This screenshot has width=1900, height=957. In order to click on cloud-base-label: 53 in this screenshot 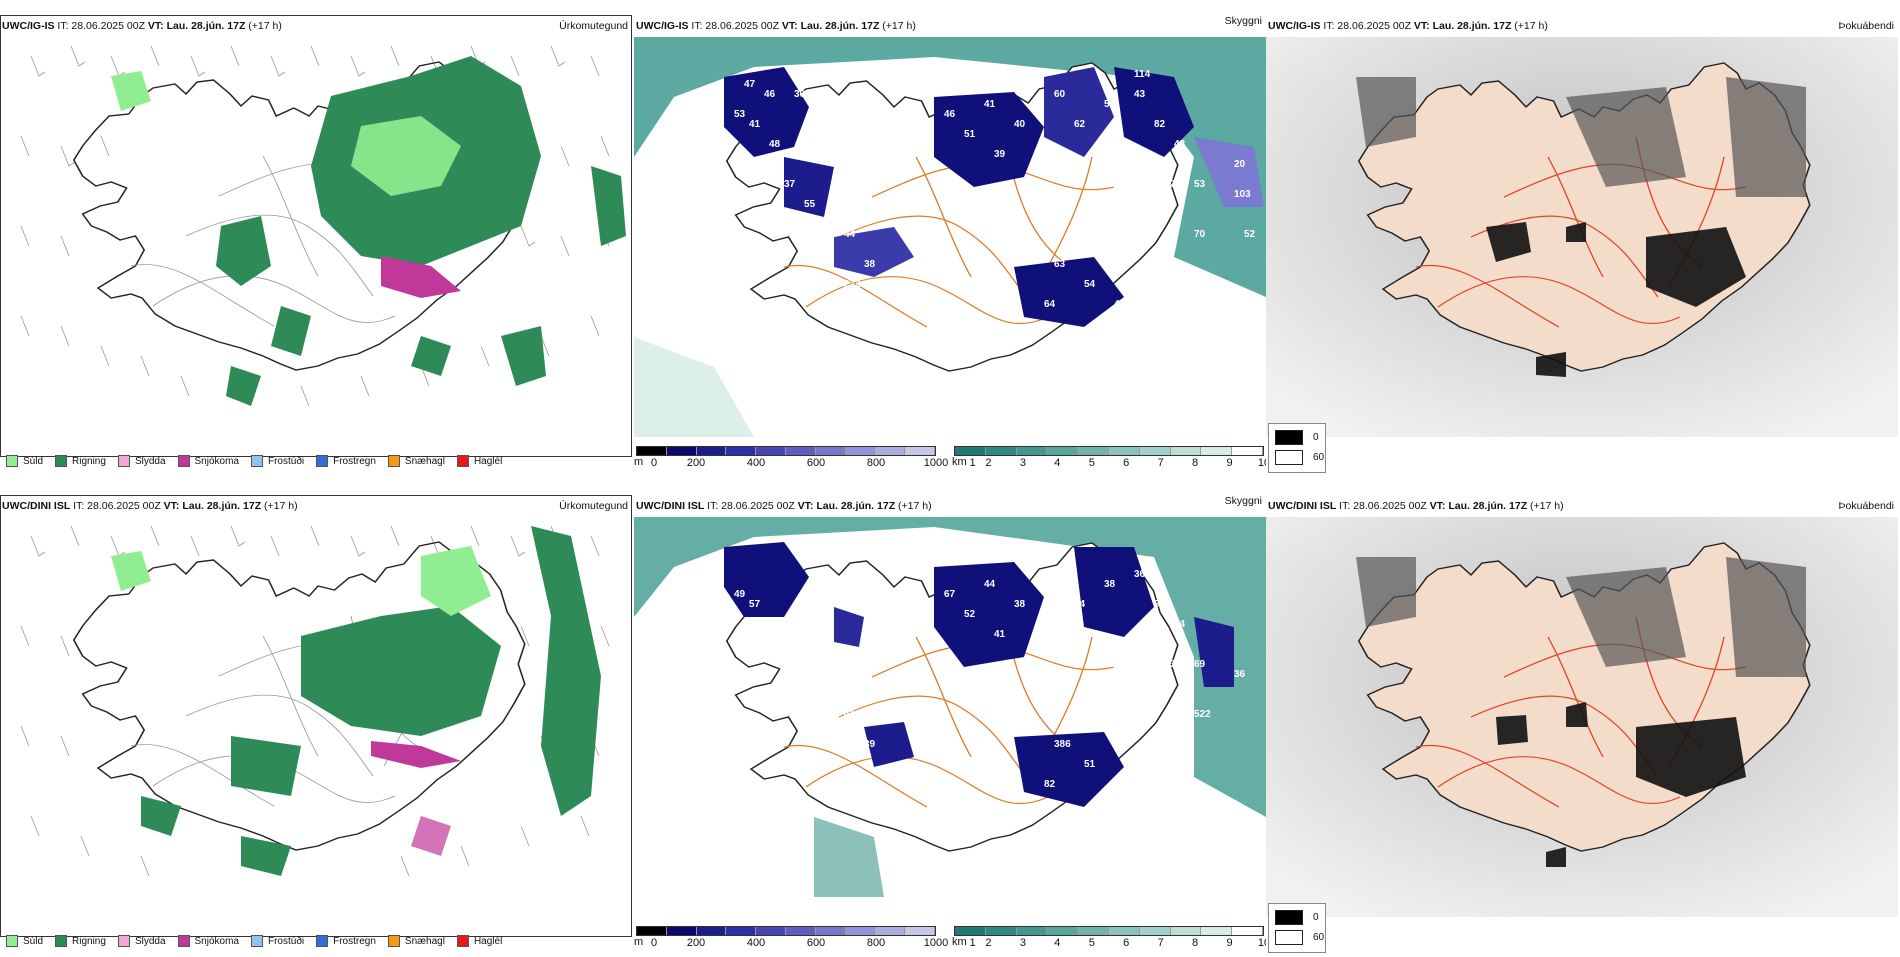, I will do `click(1200, 184)`.